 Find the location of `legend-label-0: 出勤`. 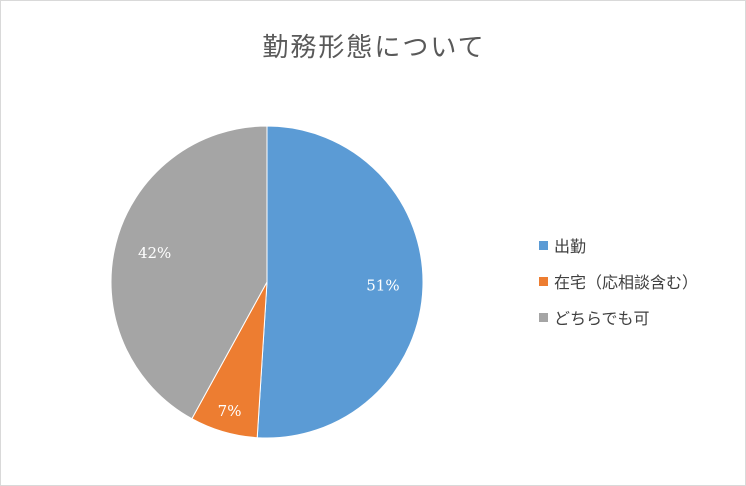

legend-label-0: 出勤 is located at coordinates (570, 246).